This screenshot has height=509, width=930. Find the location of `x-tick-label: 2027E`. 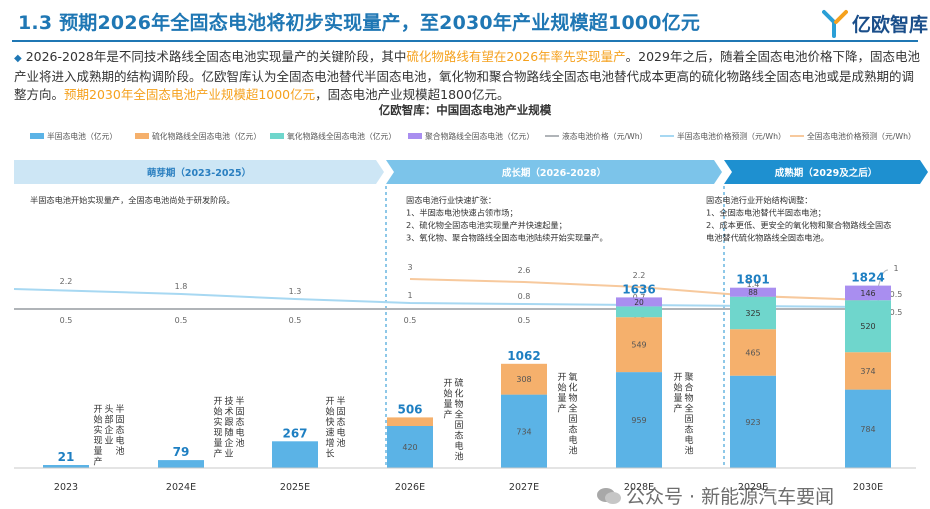

x-tick-label: 2027E is located at coordinates (524, 487).